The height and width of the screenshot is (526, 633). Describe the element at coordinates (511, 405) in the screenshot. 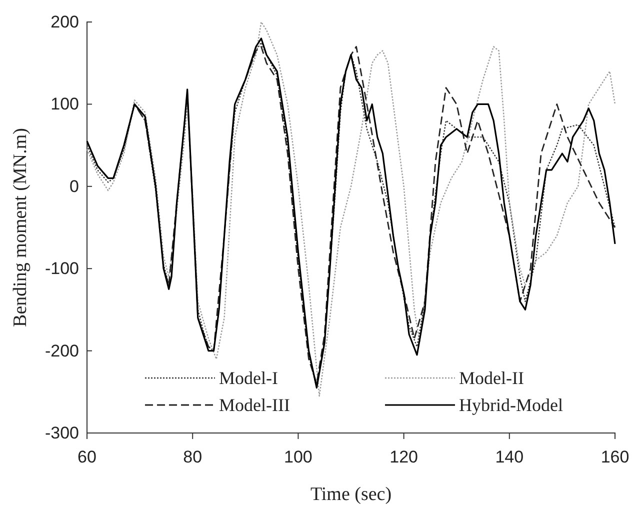

I see `legend-label: Hybrid-Model` at that location.